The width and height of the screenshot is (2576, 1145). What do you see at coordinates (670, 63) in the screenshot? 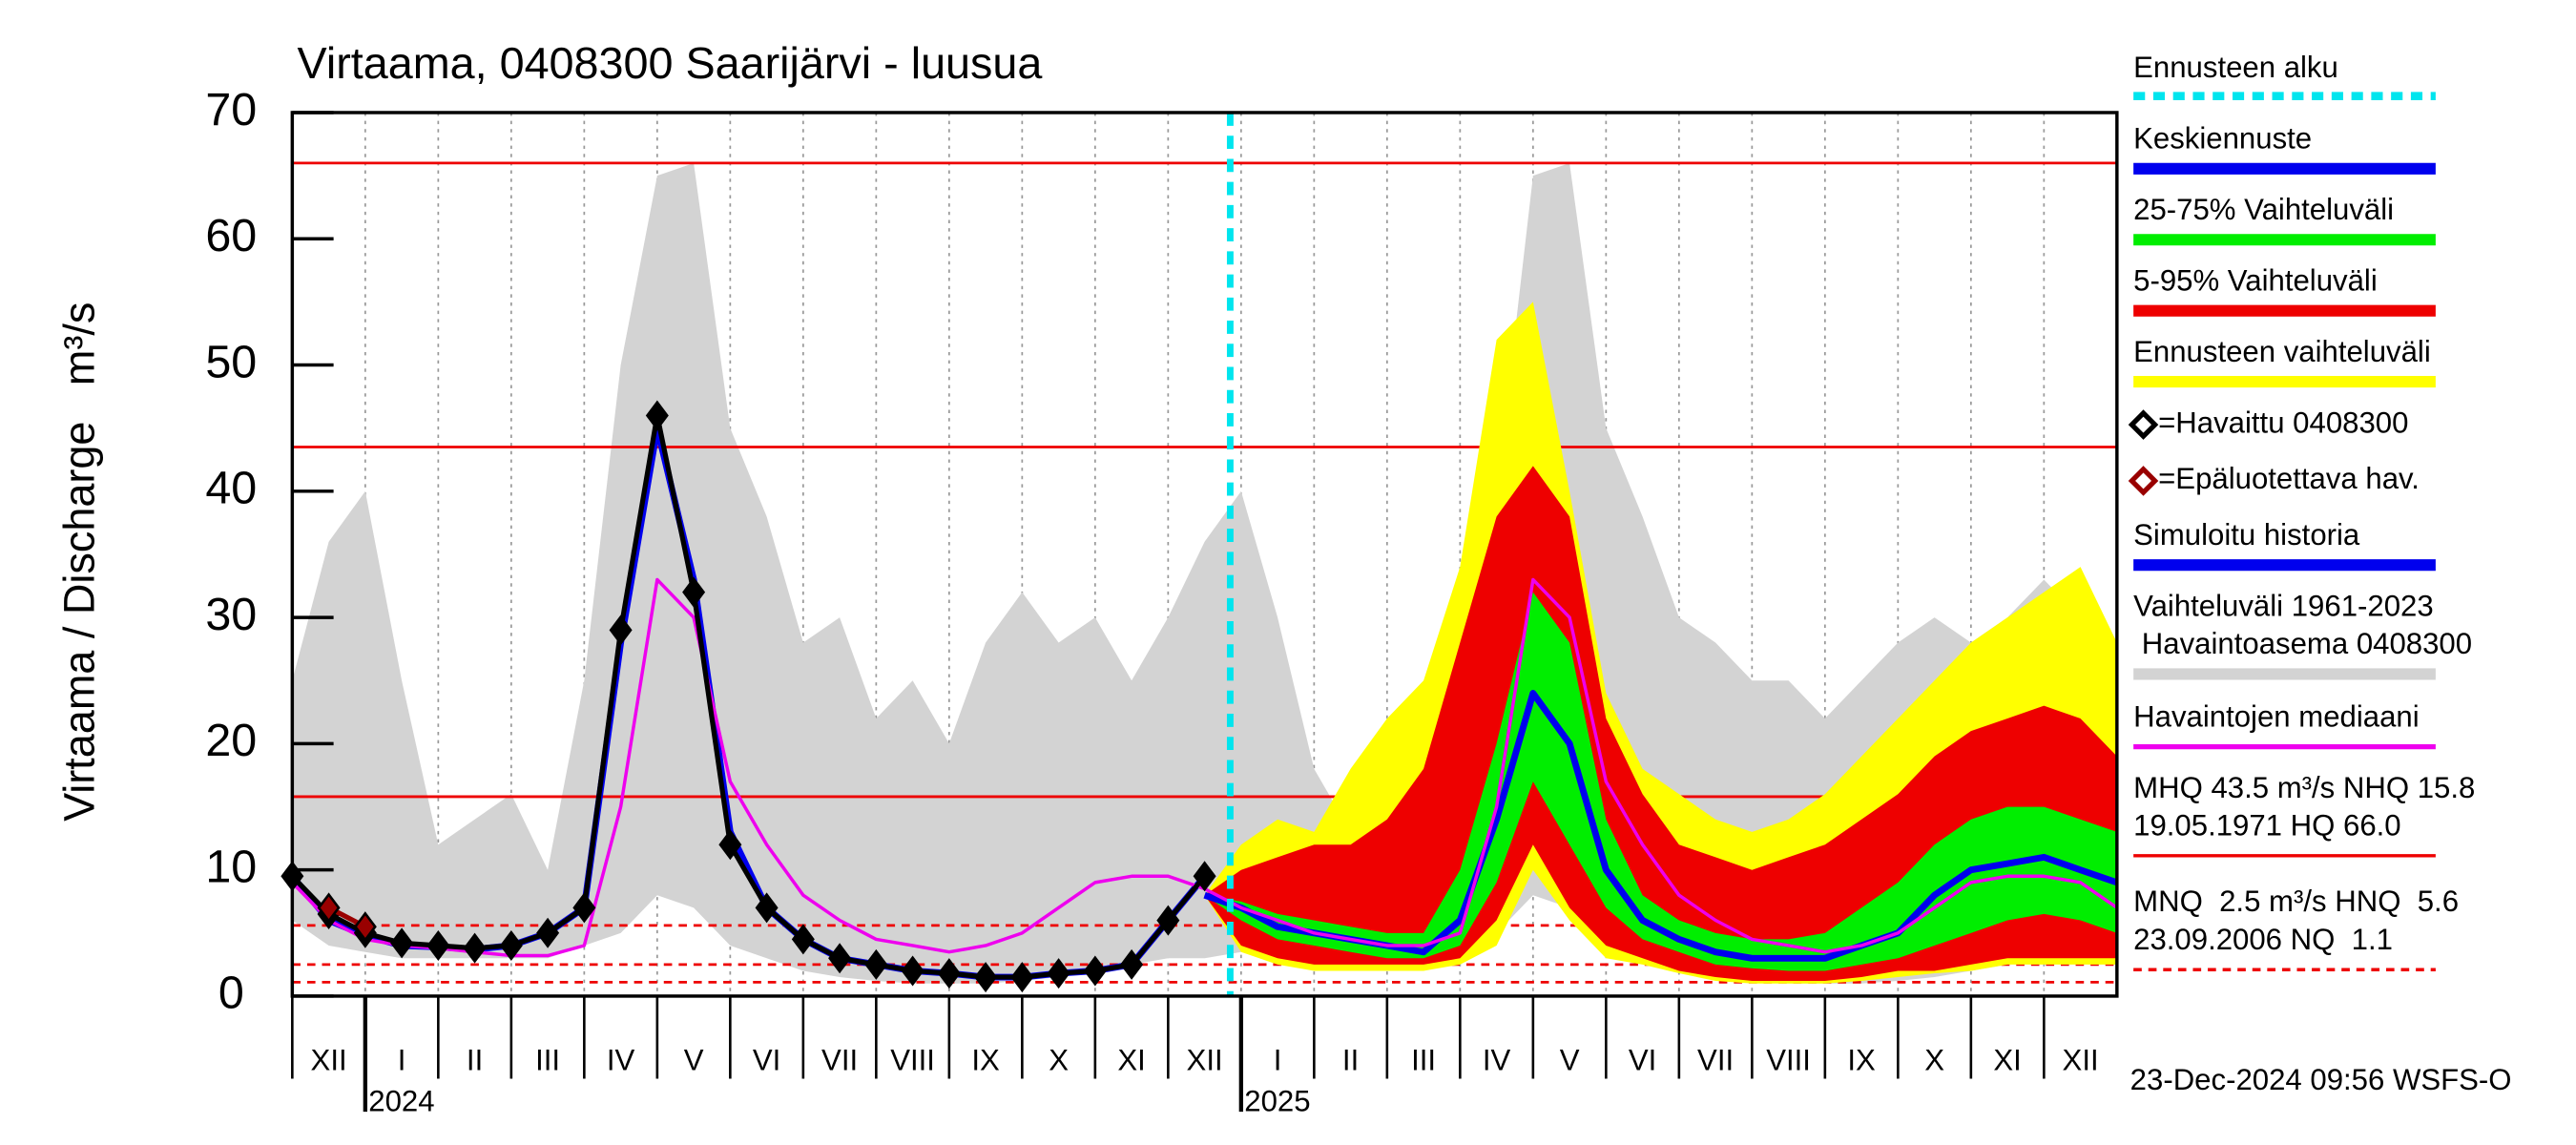
I see `chart-title: Virtaama, 0408300 Saarijärvi - luusua` at bounding box center [670, 63].